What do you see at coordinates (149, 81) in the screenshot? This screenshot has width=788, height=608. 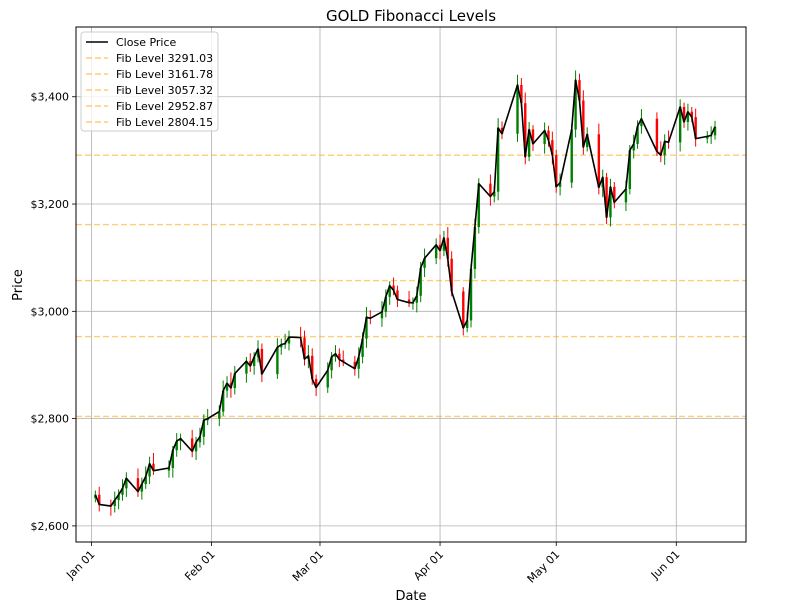 I see `legend-box` at bounding box center [149, 81].